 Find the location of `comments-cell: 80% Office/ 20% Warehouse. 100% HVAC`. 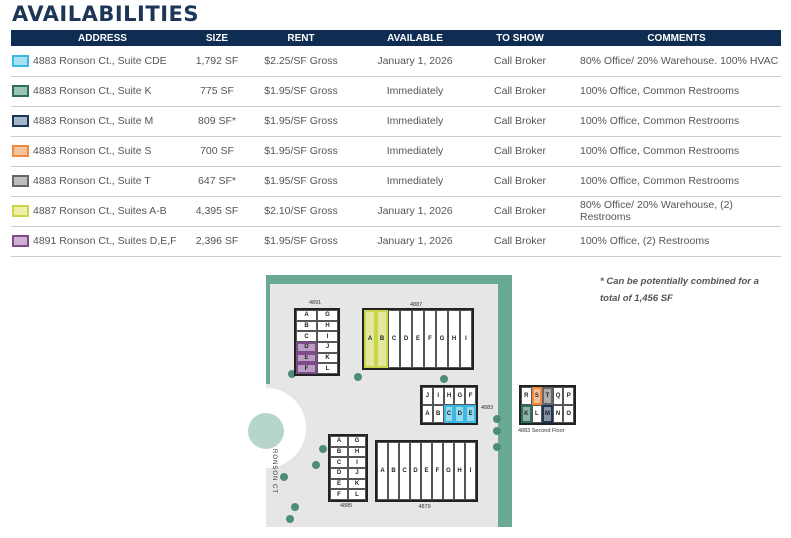

comments-cell: 80% Office/ 20% Warehouse. 100% HVAC is located at coordinates (676, 61).